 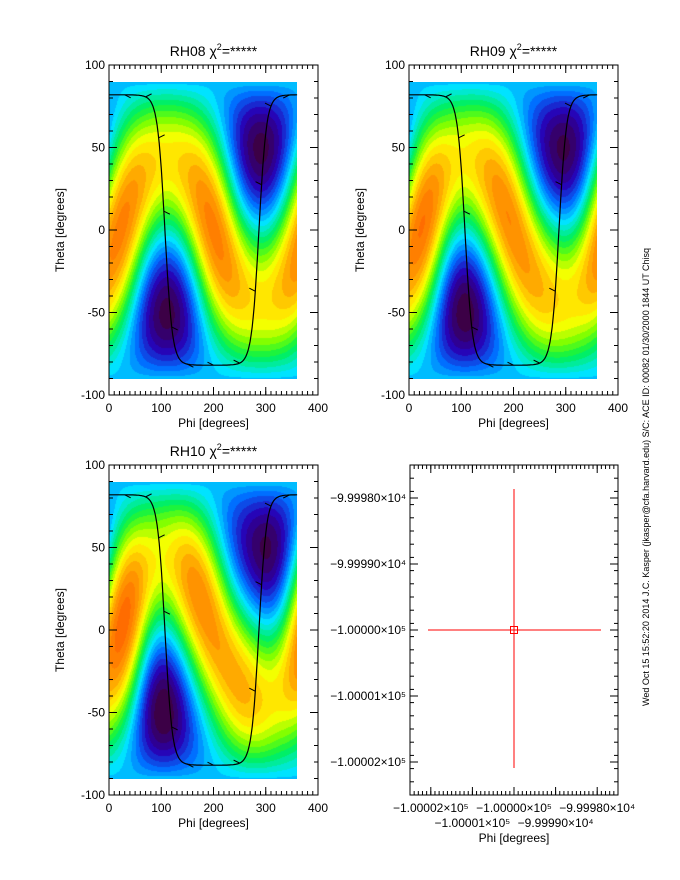 What do you see at coordinates (214, 50) in the screenshot?
I see `panel-title: RH08 χ2=*****` at bounding box center [214, 50].